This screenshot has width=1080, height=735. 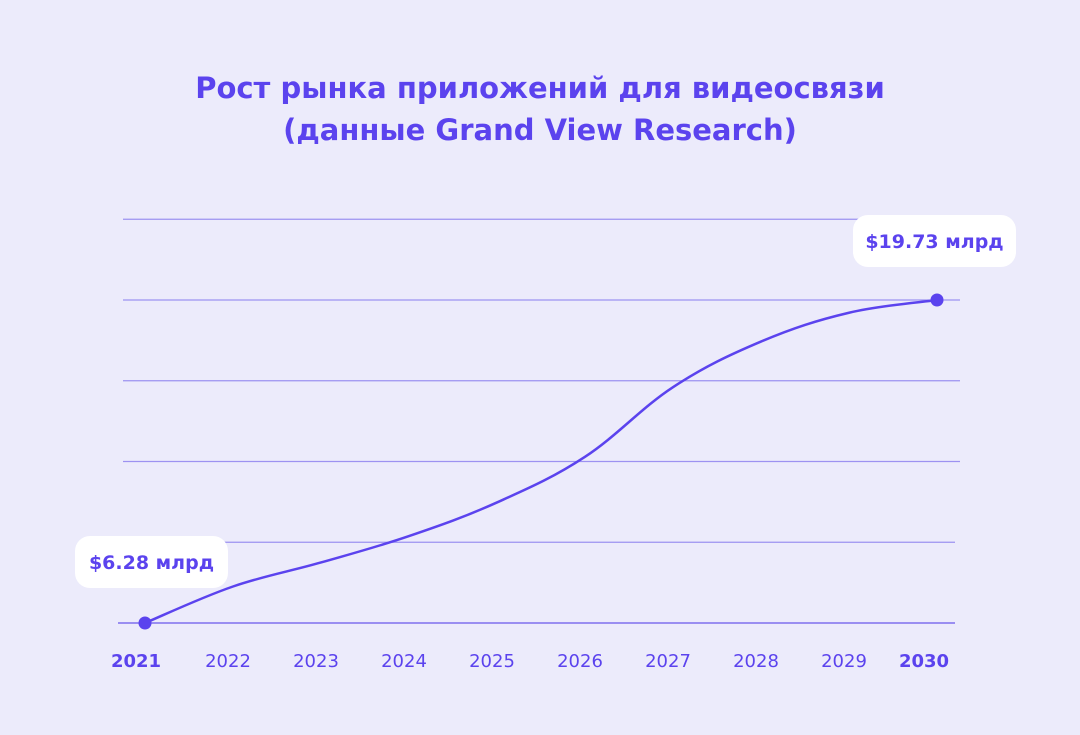 I want to click on x-tick-label: 2025, so click(x=492, y=661).